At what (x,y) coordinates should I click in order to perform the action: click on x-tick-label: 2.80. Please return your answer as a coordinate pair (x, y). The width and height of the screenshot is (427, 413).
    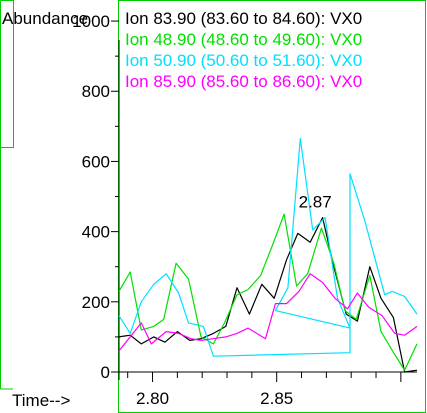
    Looking at the image, I should click on (152, 398).